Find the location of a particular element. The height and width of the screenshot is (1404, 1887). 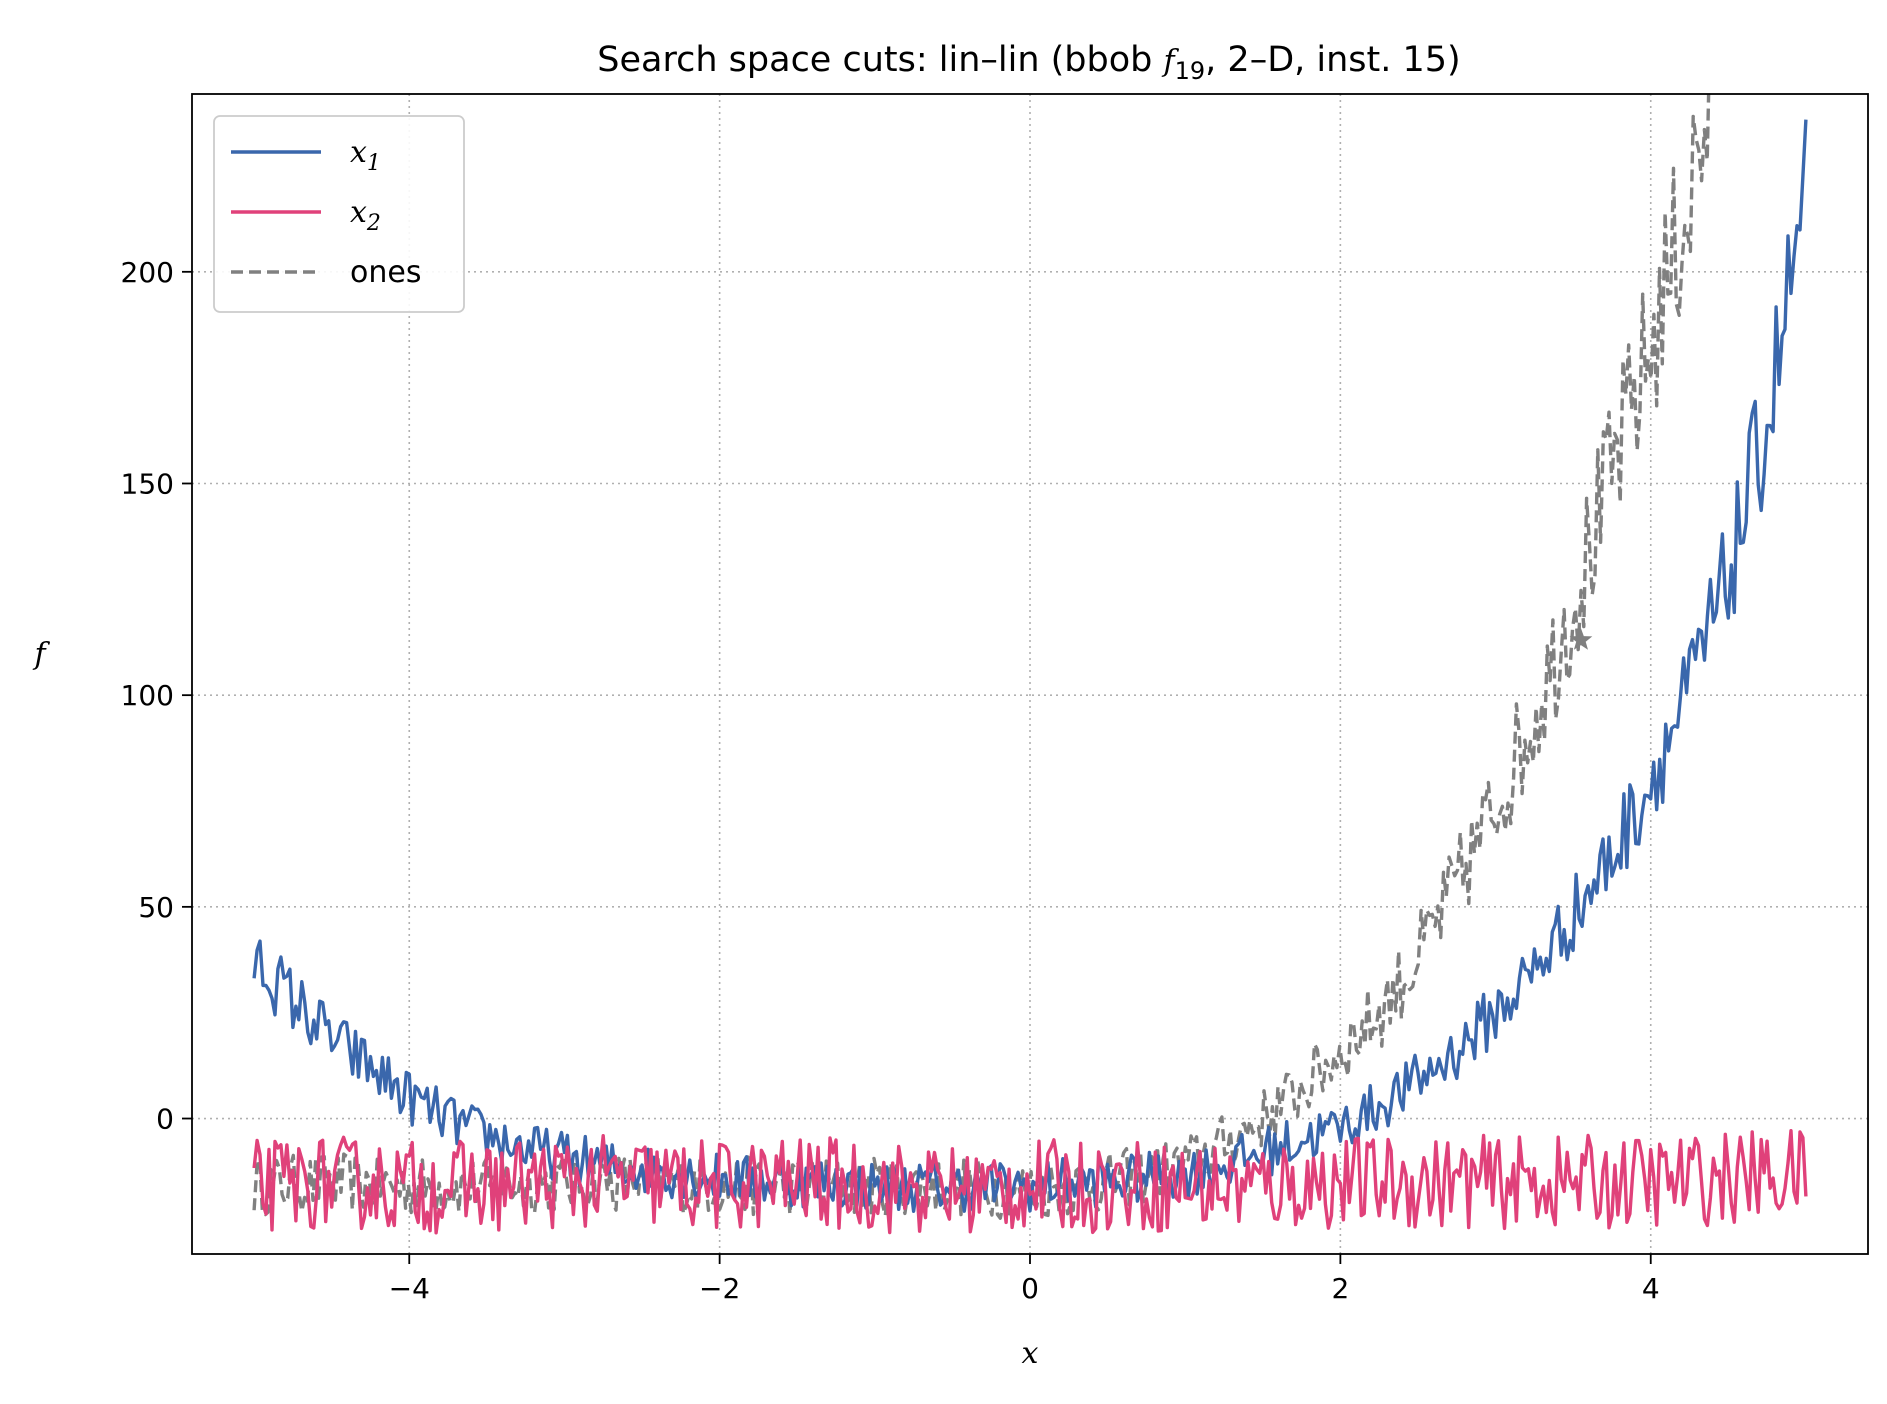

x-tick-label: 0 is located at coordinates (1030, 1288).